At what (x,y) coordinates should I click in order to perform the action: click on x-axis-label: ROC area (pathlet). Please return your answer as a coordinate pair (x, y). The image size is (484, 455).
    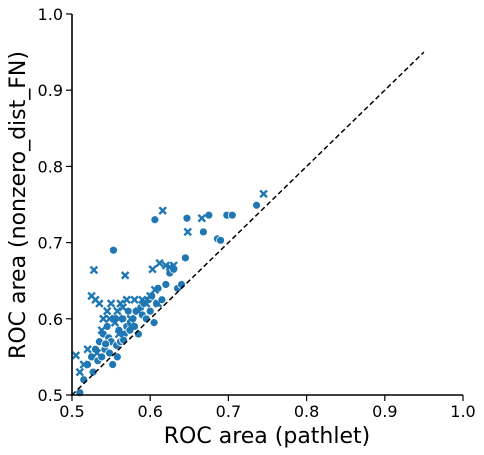
    Looking at the image, I should click on (267, 436).